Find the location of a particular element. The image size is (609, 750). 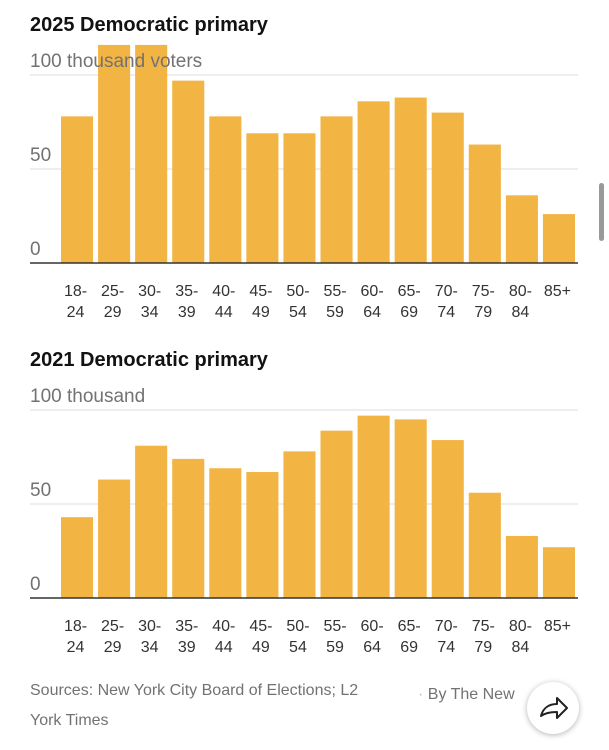

credit: · By The New York Times is located at coordinates (280, 708).